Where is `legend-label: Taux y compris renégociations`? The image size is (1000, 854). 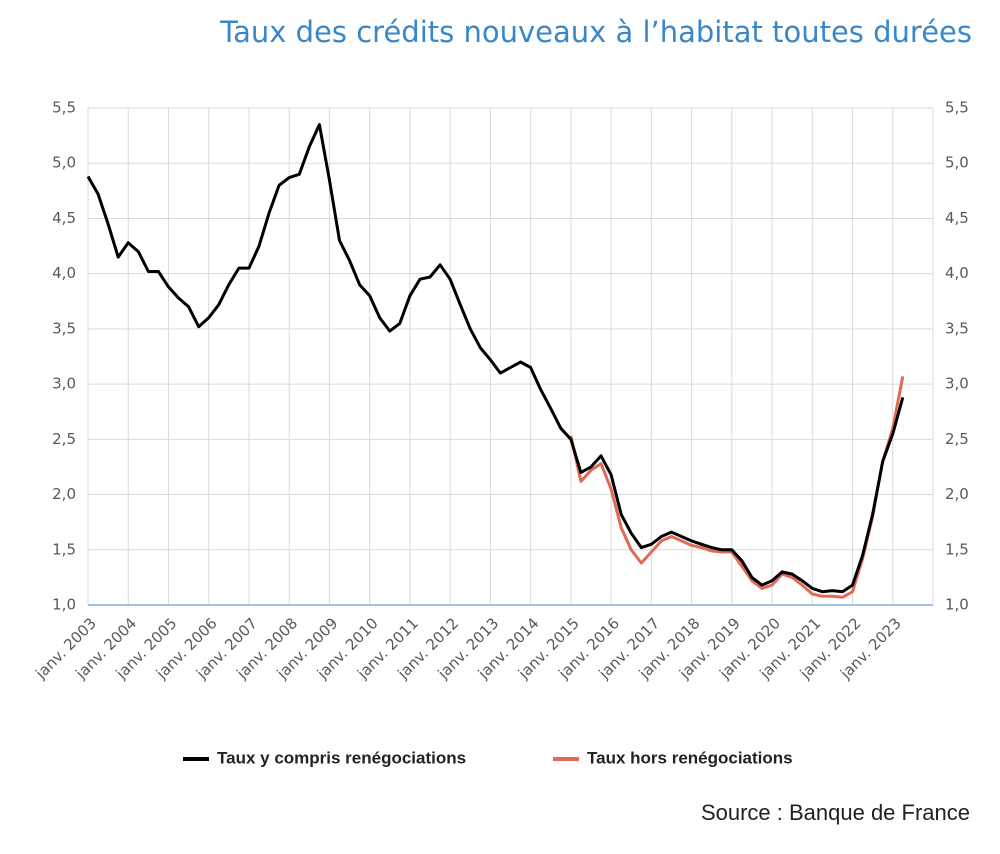 legend-label: Taux y compris renégociations is located at coordinates (341, 757).